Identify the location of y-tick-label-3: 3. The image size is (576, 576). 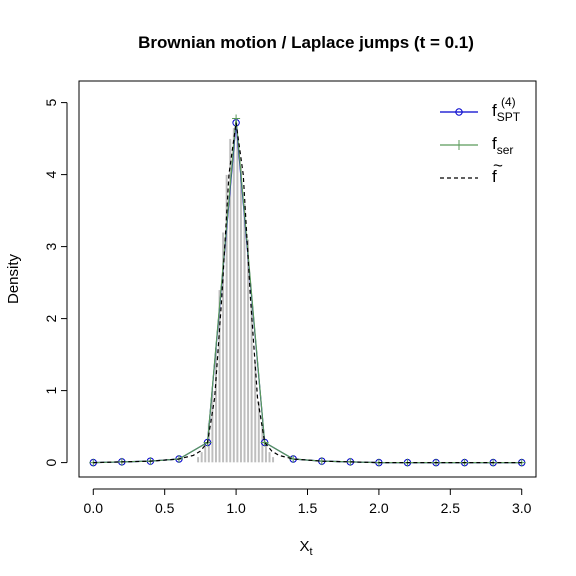
(51, 246).